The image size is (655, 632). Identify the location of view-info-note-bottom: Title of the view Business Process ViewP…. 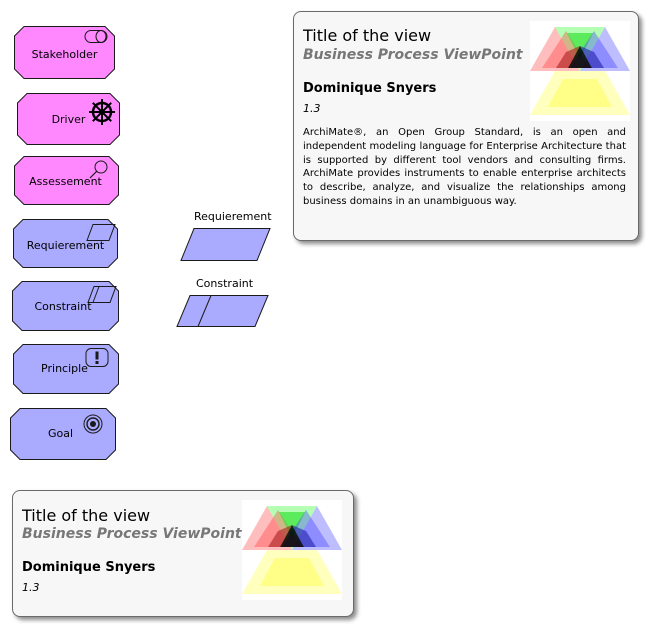
(183, 553).